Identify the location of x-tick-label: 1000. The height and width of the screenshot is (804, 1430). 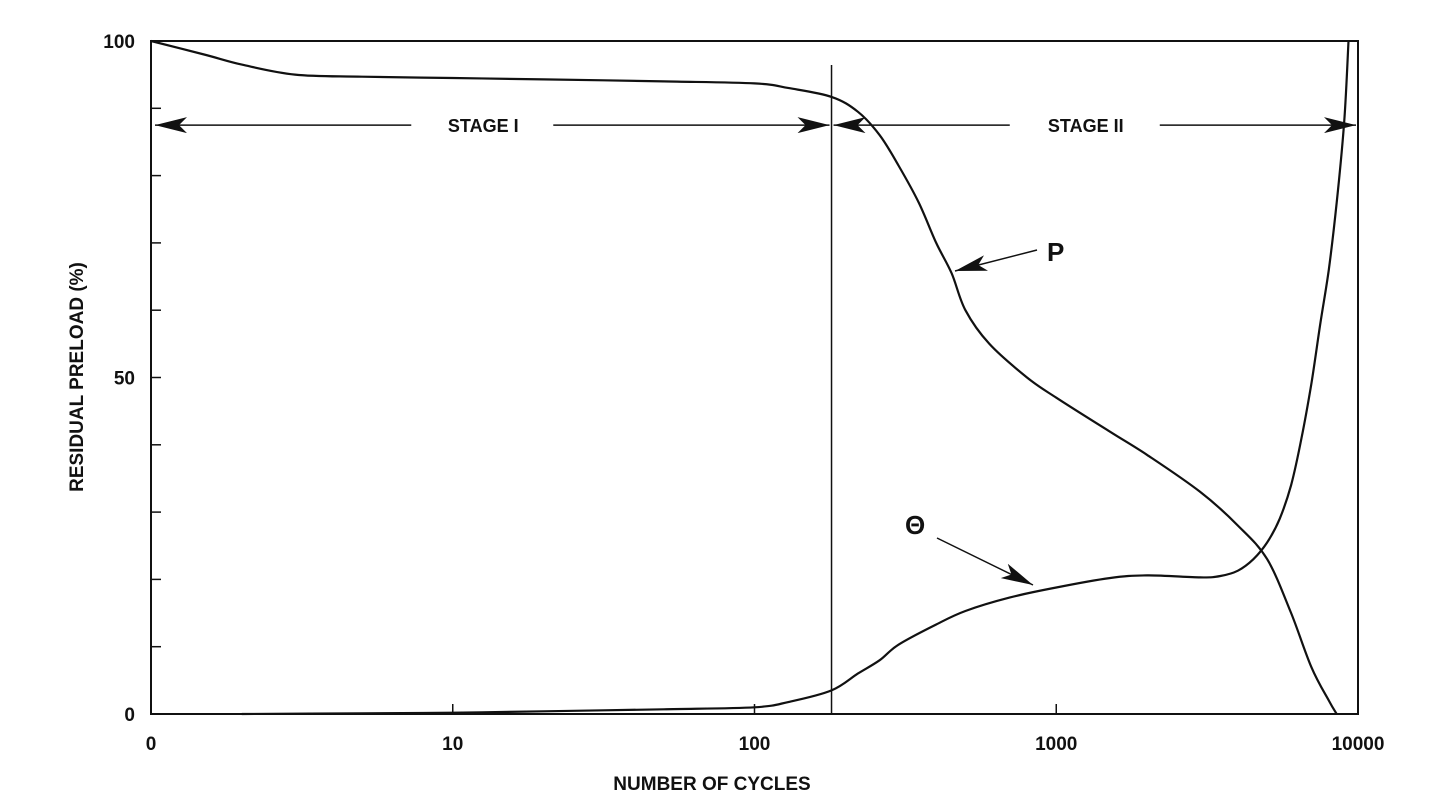
(1056, 744).